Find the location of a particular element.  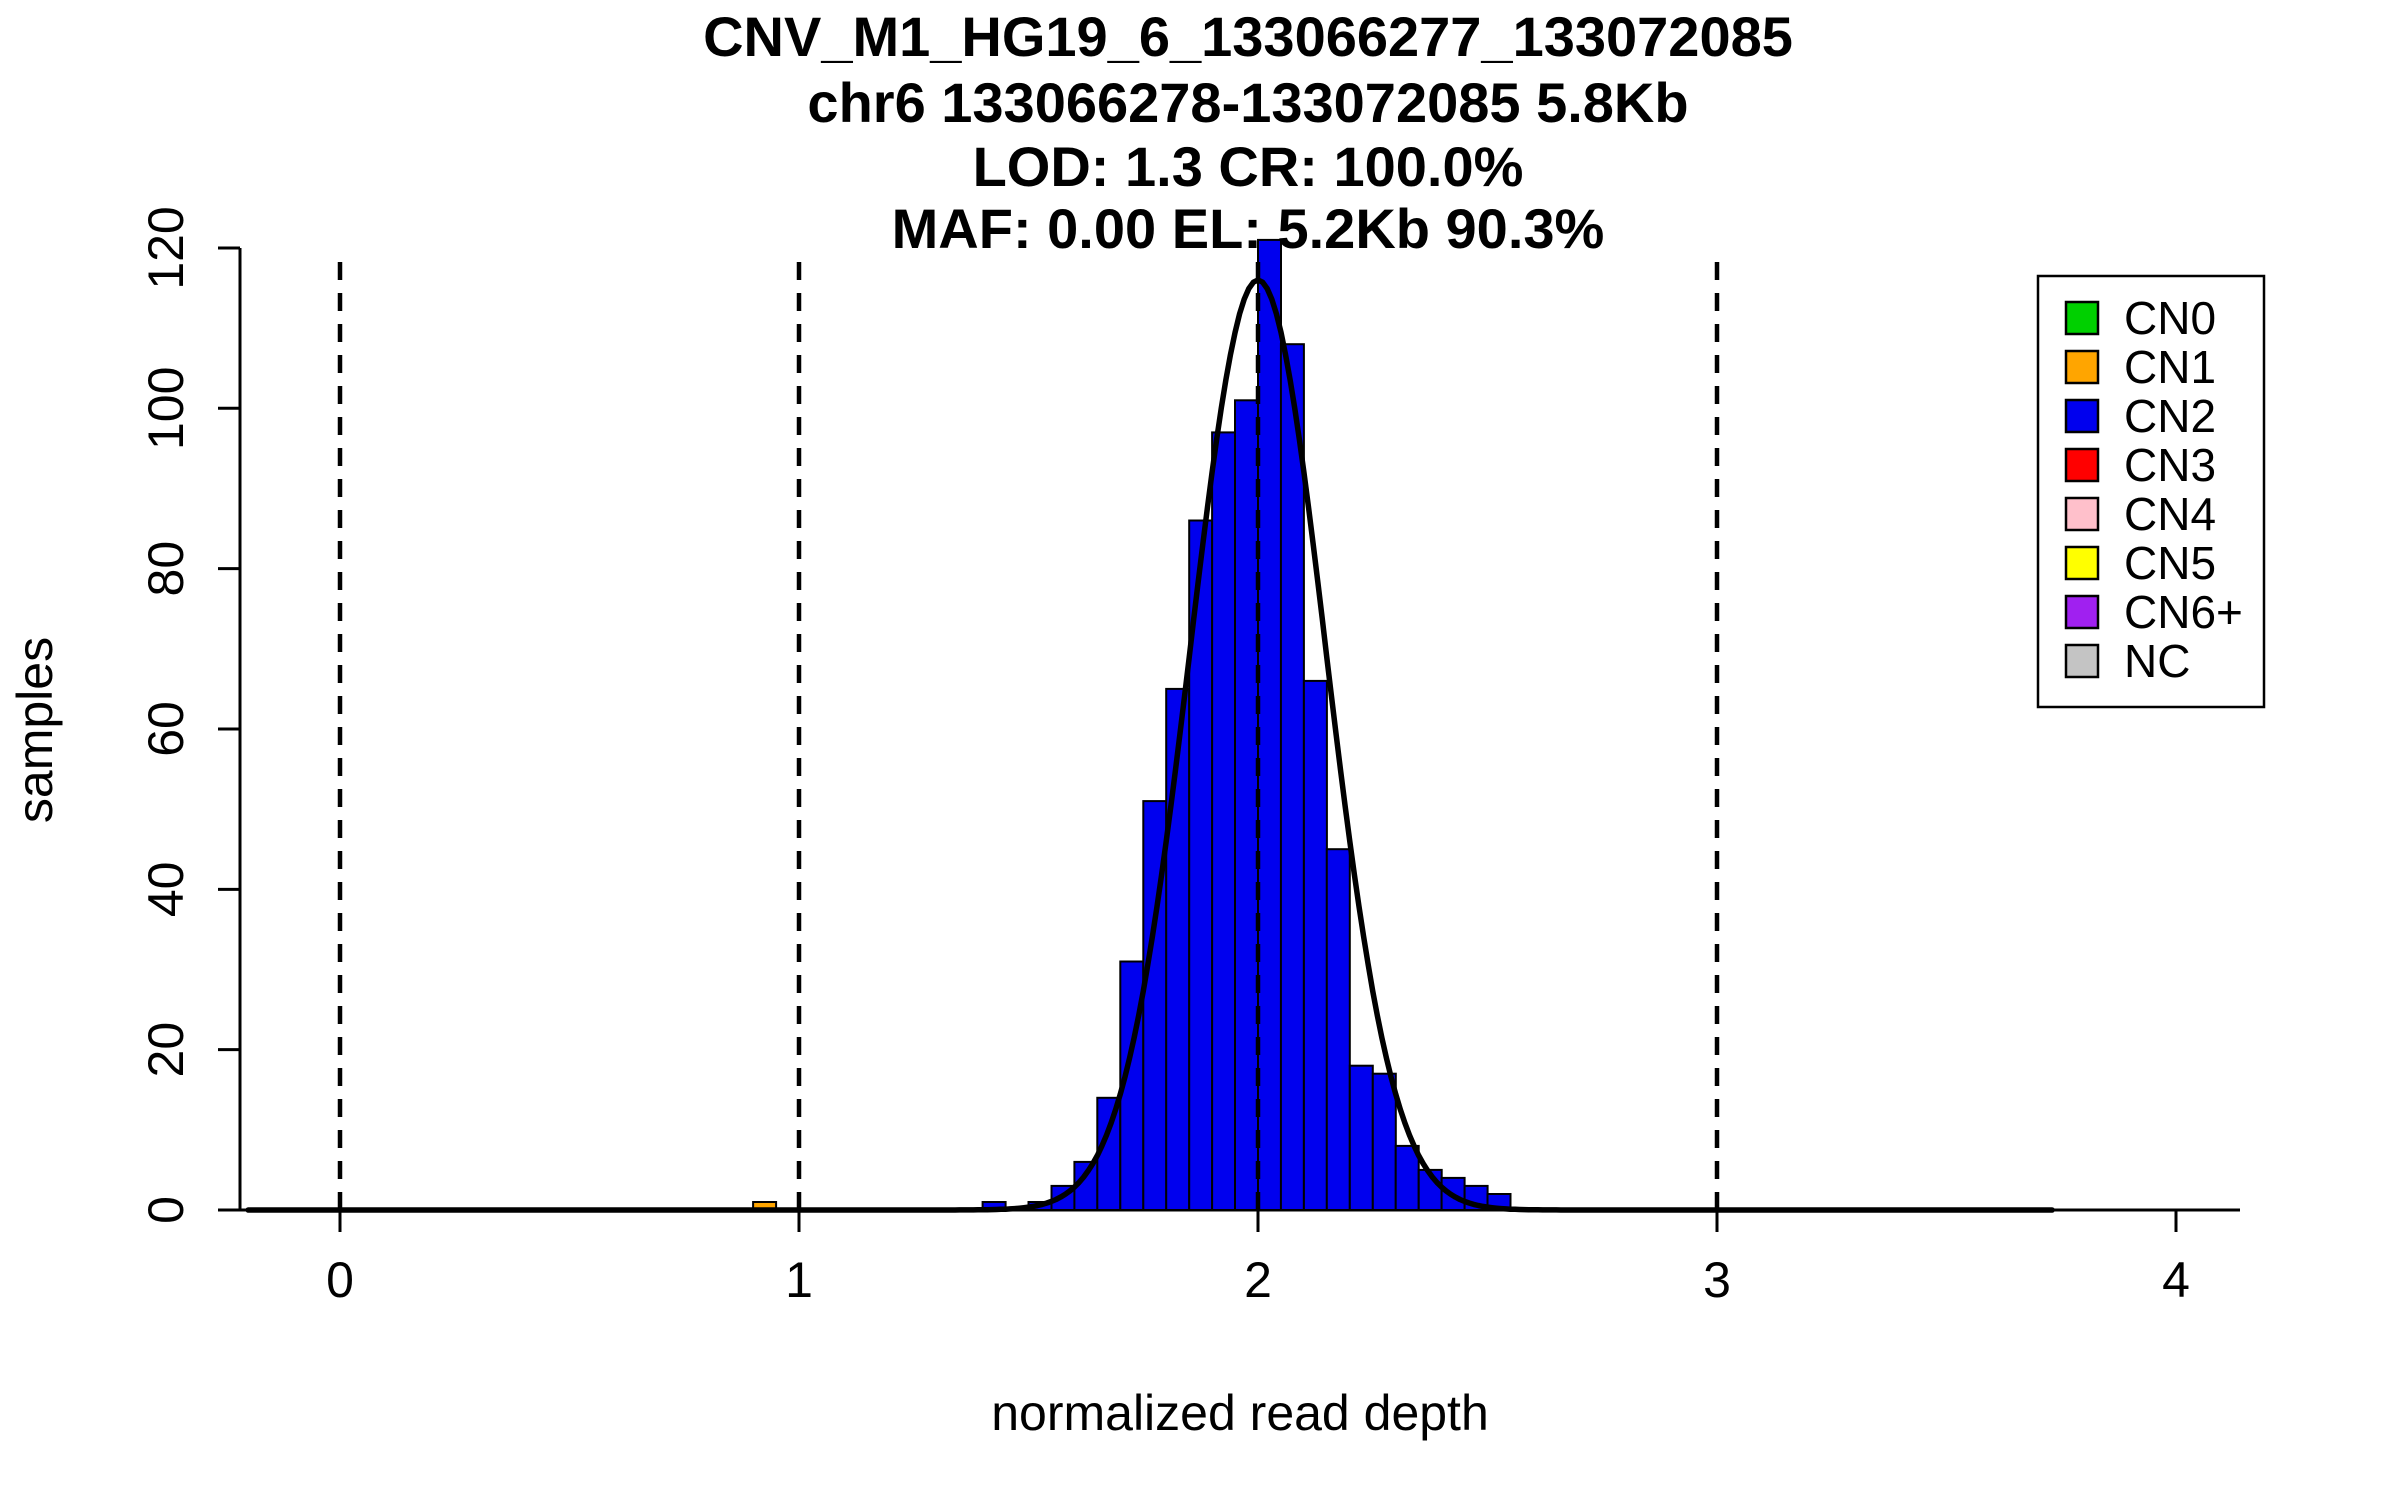

y-tick-label: 40 is located at coordinates (166, 890).